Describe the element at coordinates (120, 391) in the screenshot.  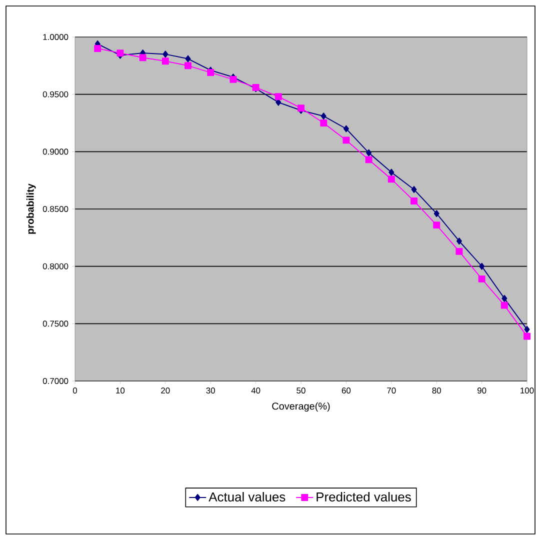
I see `x-tick-label: 10` at that location.